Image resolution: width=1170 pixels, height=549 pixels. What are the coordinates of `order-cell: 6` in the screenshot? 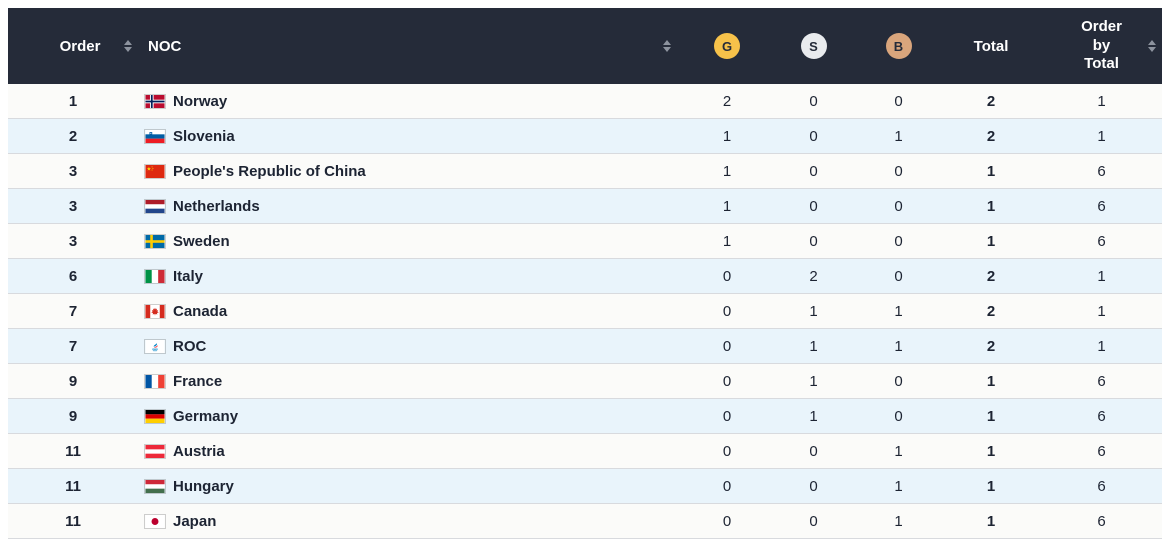 It's located at (73, 276).